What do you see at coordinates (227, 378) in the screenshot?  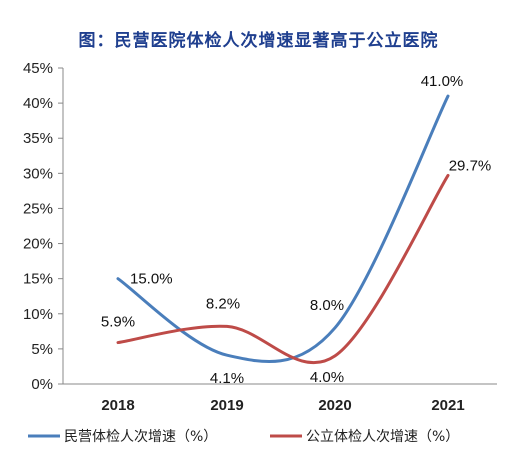 I see `data-label: 4.1%` at bounding box center [227, 378].